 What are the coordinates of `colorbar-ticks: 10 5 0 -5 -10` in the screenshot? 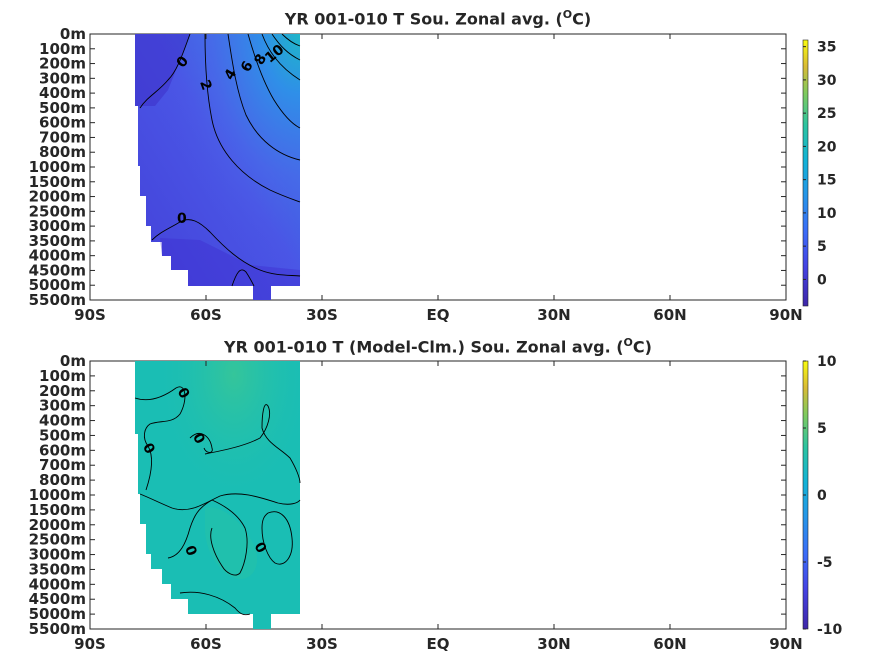 It's located at (823, 496).